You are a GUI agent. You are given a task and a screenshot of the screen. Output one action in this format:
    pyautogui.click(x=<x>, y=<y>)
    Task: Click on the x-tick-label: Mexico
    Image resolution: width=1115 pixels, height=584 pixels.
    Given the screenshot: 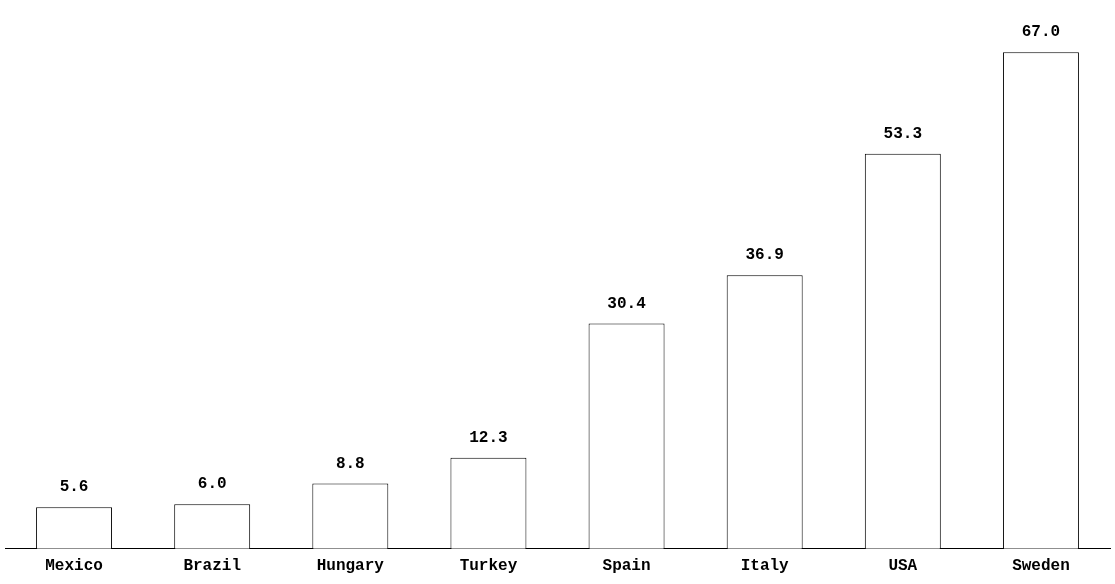 What is the action you would take?
    pyautogui.click(x=74, y=566)
    